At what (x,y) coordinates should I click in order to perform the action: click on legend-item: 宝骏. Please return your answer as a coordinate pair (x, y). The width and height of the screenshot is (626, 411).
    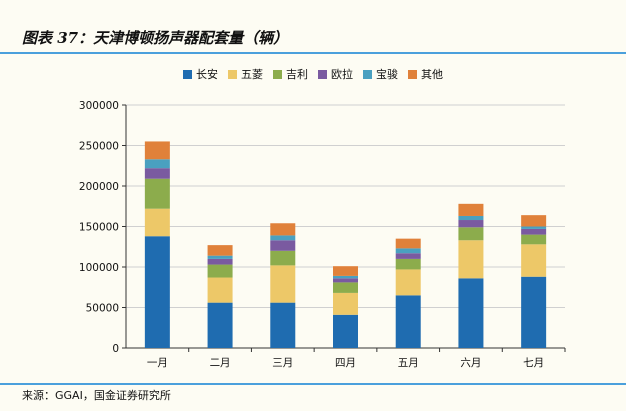
    Looking at the image, I should click on (380, 74).